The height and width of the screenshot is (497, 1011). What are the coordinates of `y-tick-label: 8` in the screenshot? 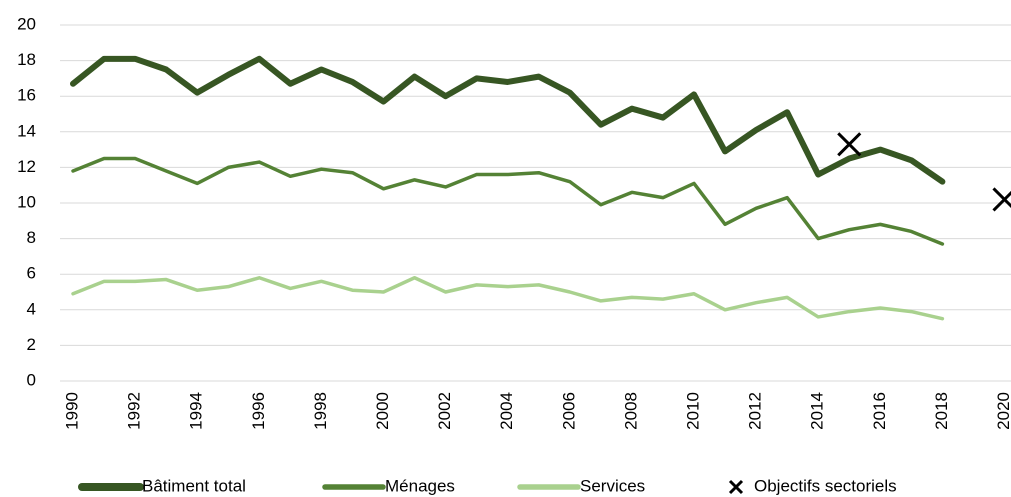 It's located at (31, 237).